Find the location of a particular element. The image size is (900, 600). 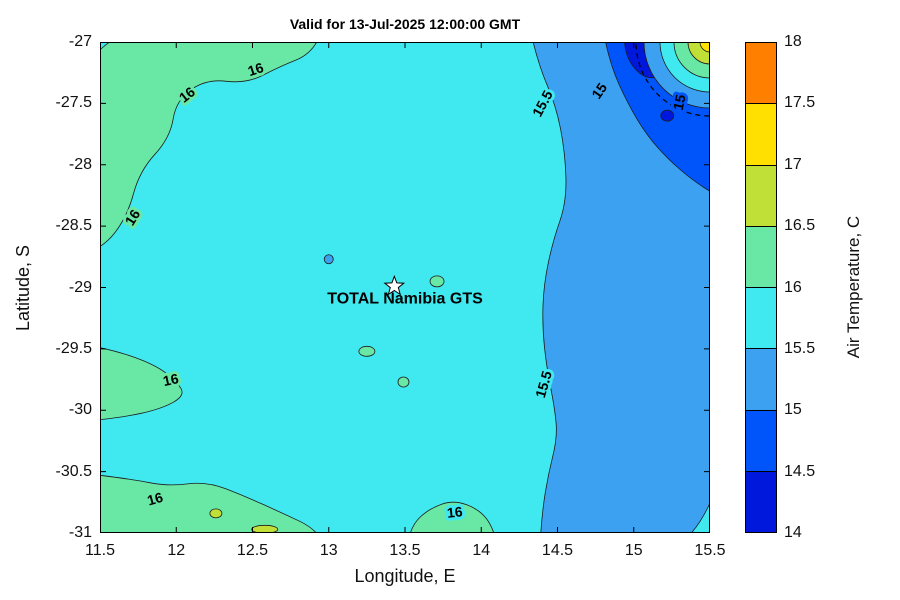

y-tick-label: -30.5 is located at coordinates (73, 471).